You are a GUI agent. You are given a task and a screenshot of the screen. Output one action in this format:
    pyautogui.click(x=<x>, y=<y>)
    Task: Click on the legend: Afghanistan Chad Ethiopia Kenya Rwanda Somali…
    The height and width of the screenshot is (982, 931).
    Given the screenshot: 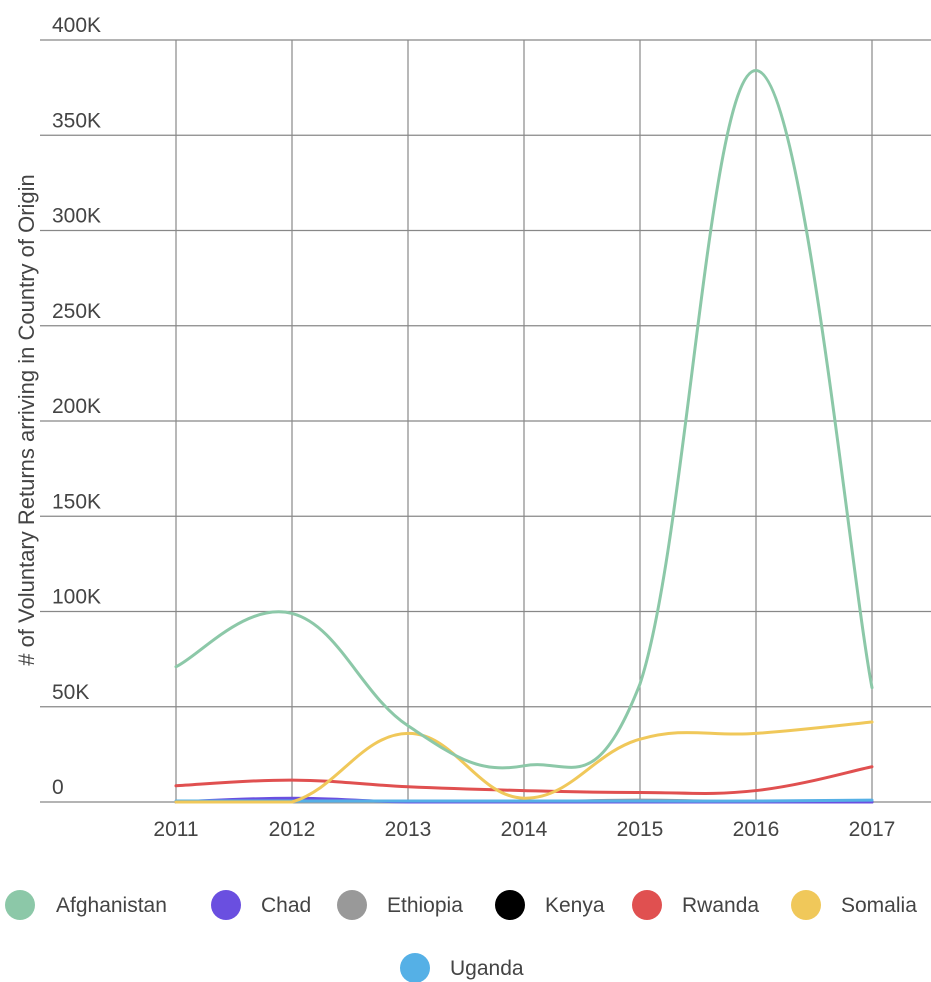 What is the action you would take?
    pyautogui.click(x=461, y=936)
    